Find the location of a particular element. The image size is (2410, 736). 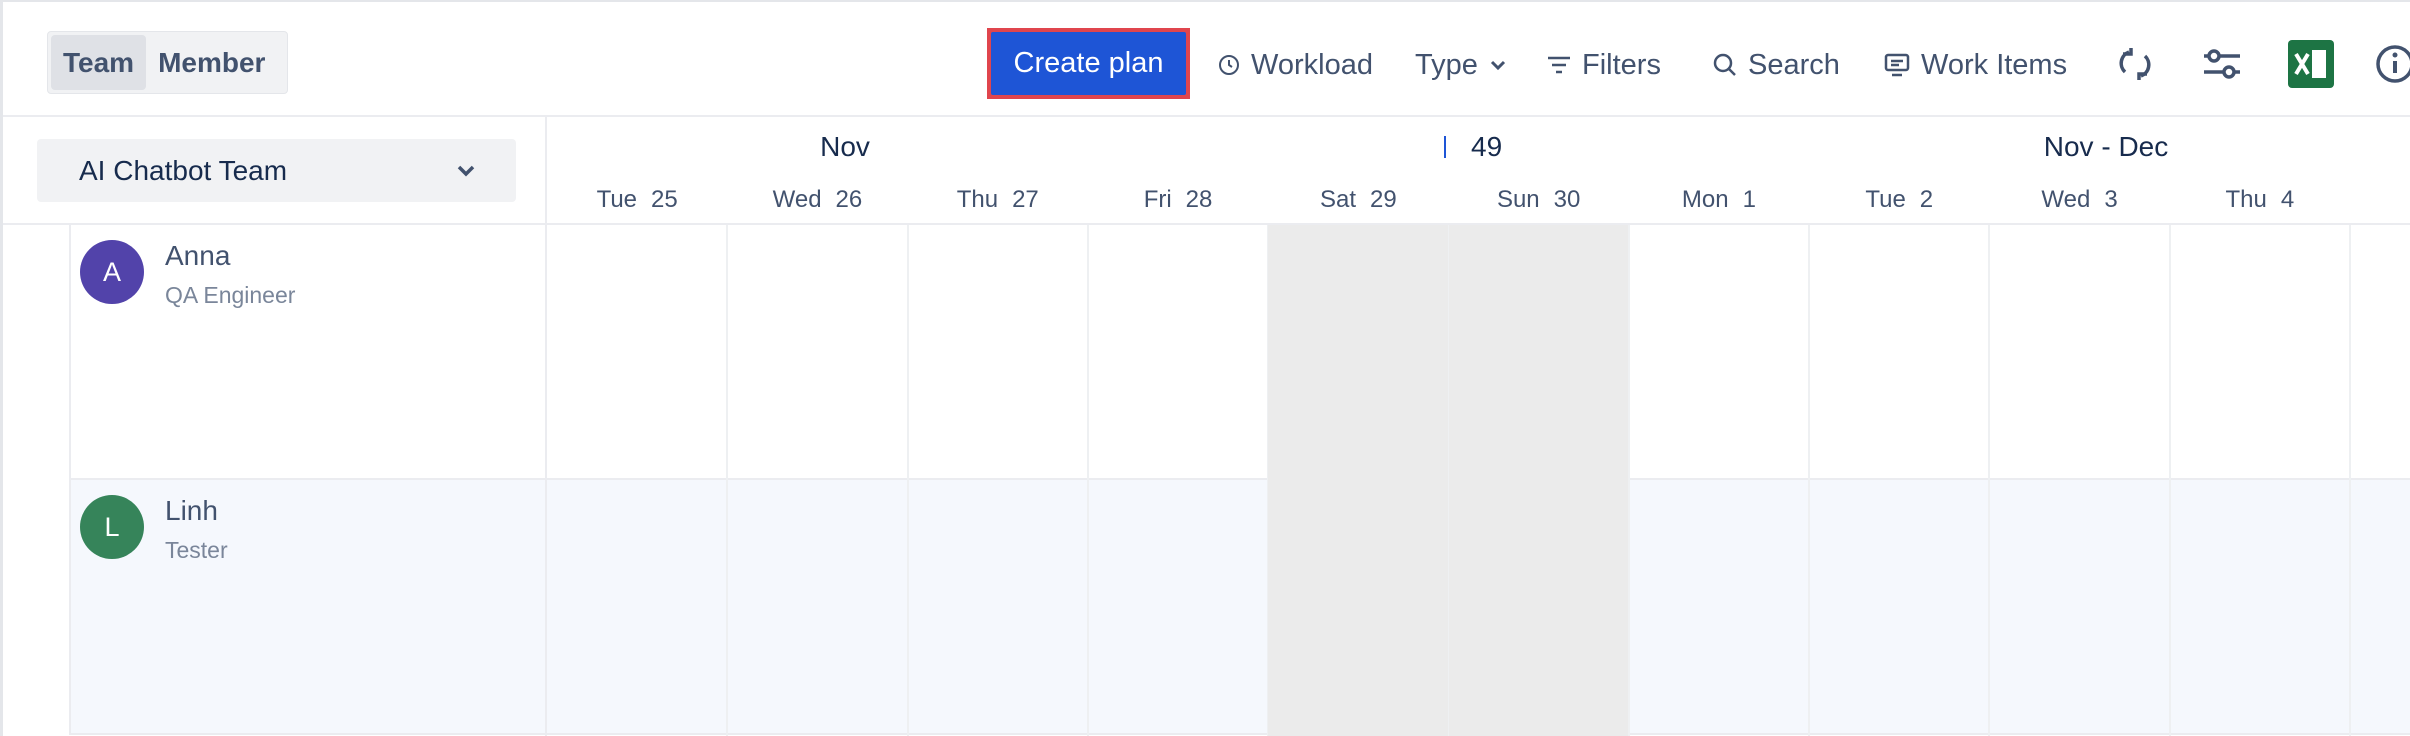

day-label: Sun 30 is located at coordinates (1539, 200).